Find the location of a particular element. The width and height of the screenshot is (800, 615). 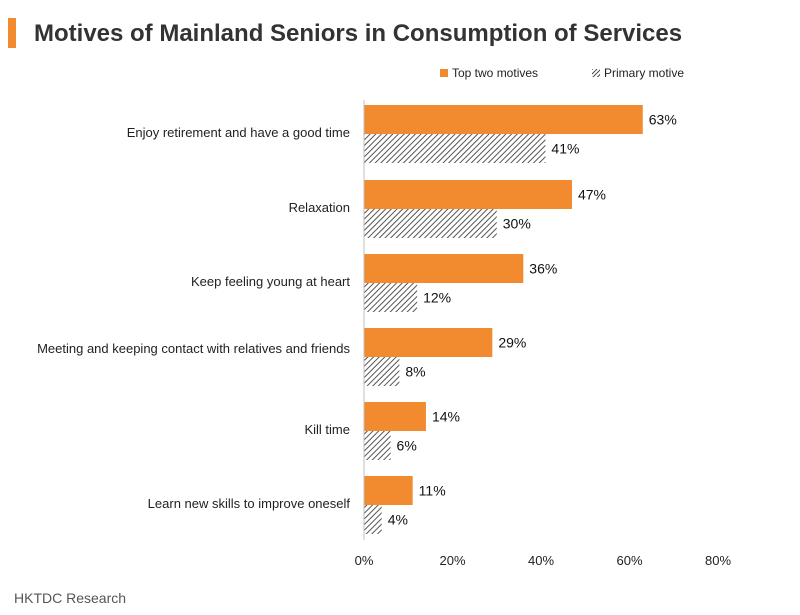

x-tick-label: 40% is located at coordinates (541, 560).